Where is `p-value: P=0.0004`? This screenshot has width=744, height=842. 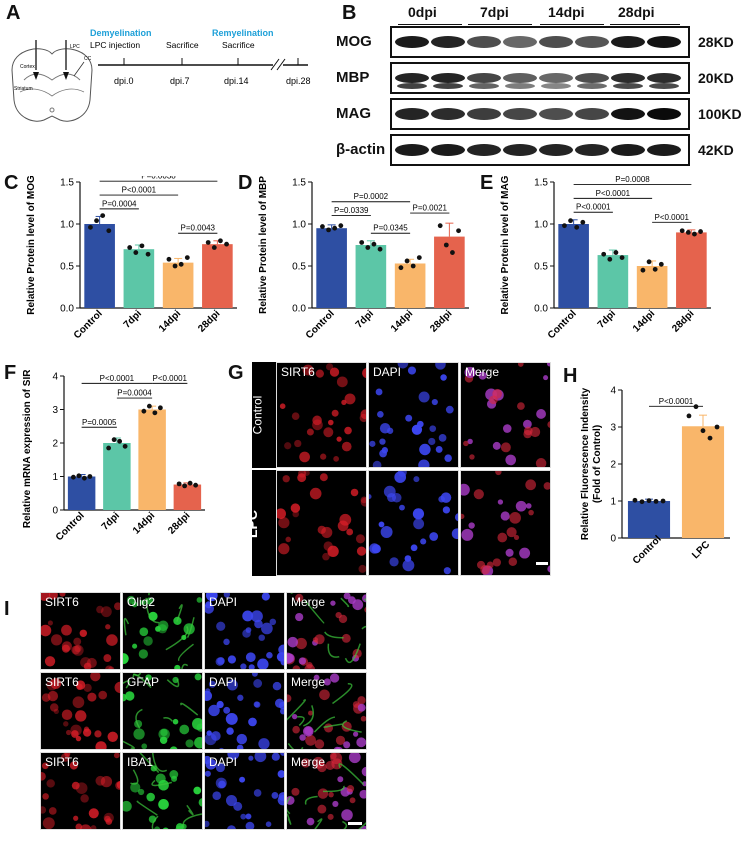
p-value: P=0.0004 is located at coordinates (119, 203).